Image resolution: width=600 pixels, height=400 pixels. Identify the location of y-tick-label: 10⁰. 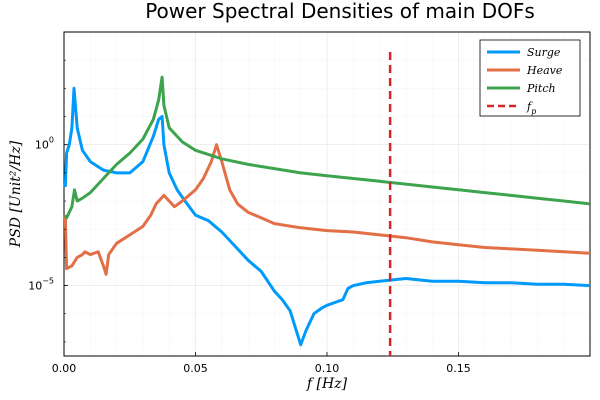
(44, 144).